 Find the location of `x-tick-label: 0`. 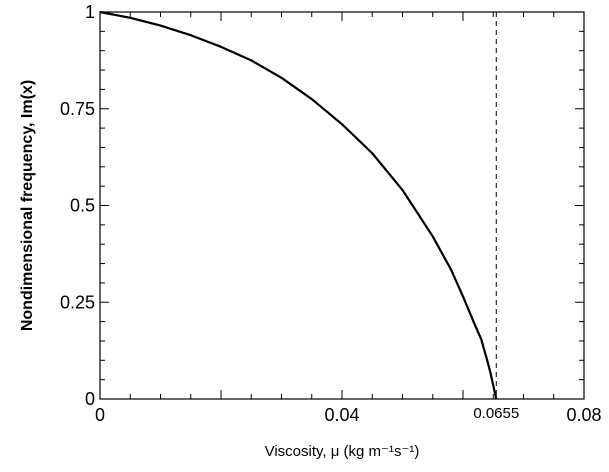

x-tick-label: 0 is located at coordinates (100, 415).